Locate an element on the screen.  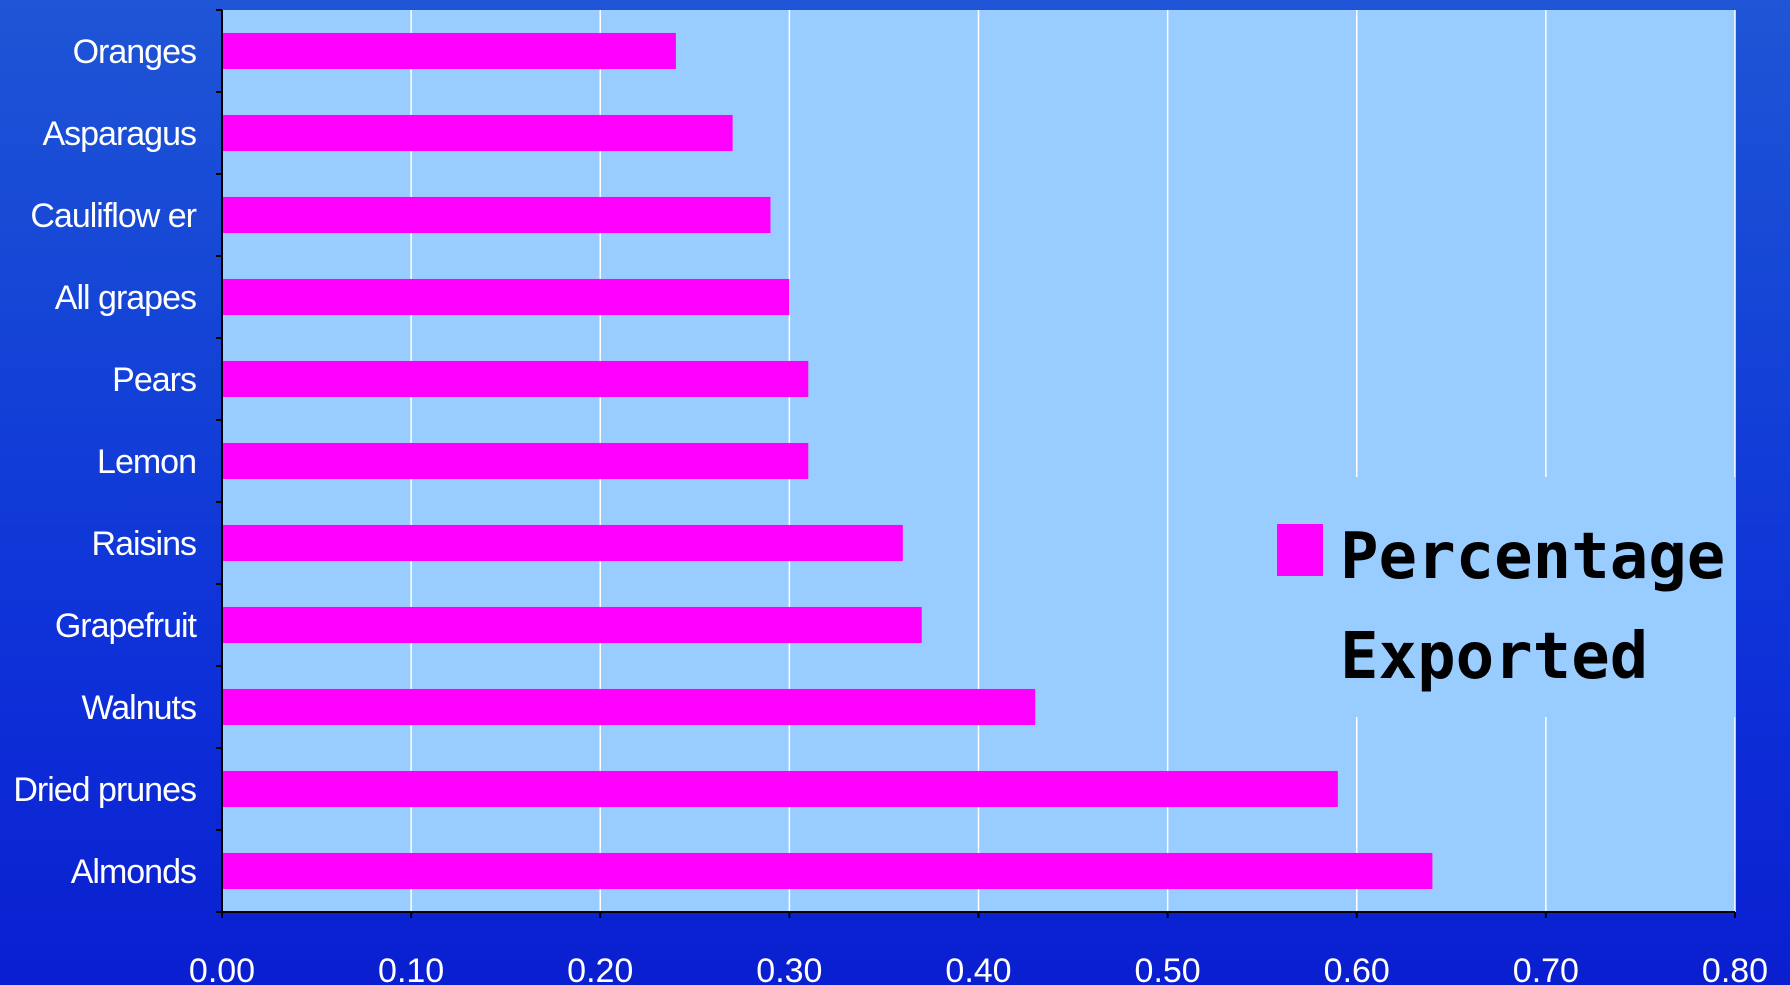
x-tick-label: 0.70 is located at coordinates (1546, 968).